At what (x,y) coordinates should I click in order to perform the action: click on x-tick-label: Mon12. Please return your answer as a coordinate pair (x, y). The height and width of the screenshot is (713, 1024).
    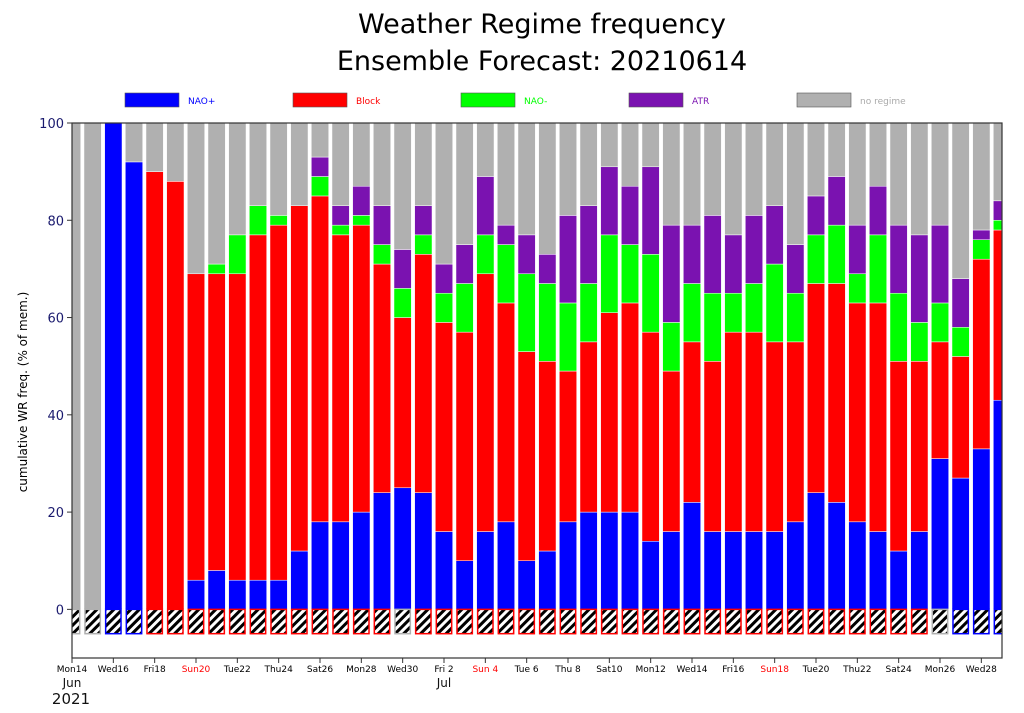
    Looking at the image, I should click on (650, 670).